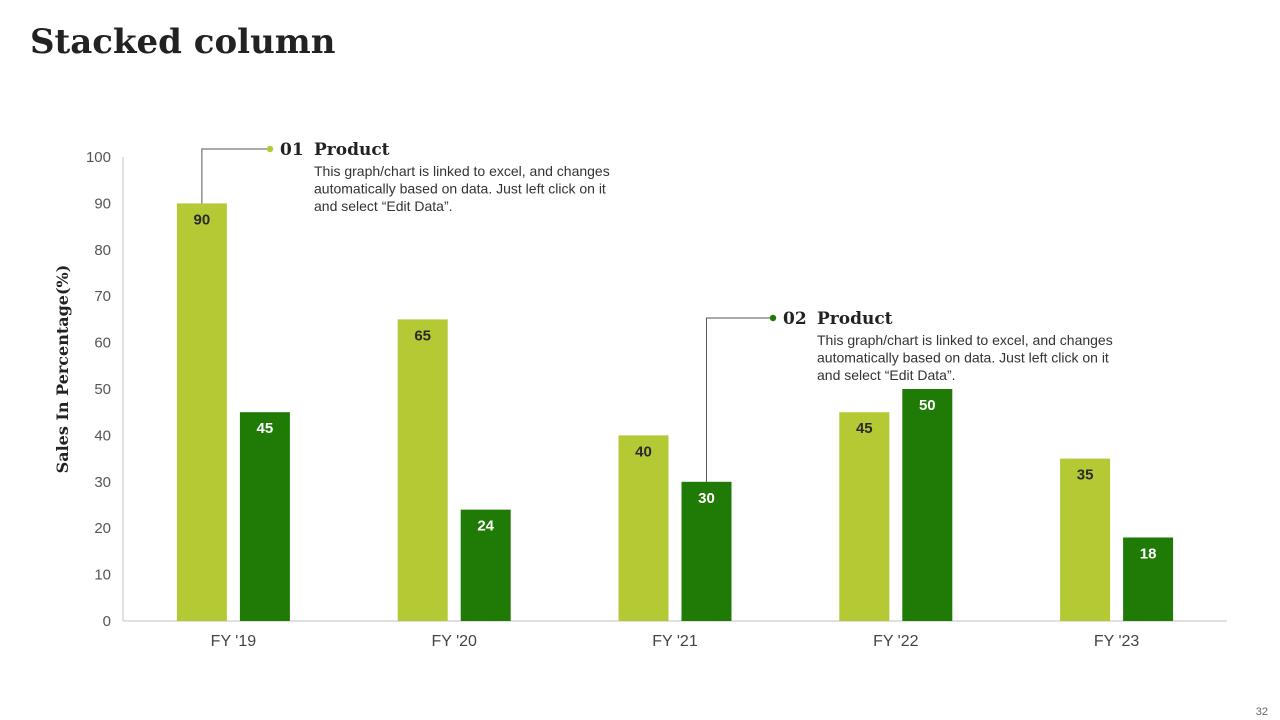 This screenshot has height=720, width=1280. What do you see at coordinates (102, 435) in the screenshot?
I see `y-tick-label: 40` at bounding box center [102, 435].